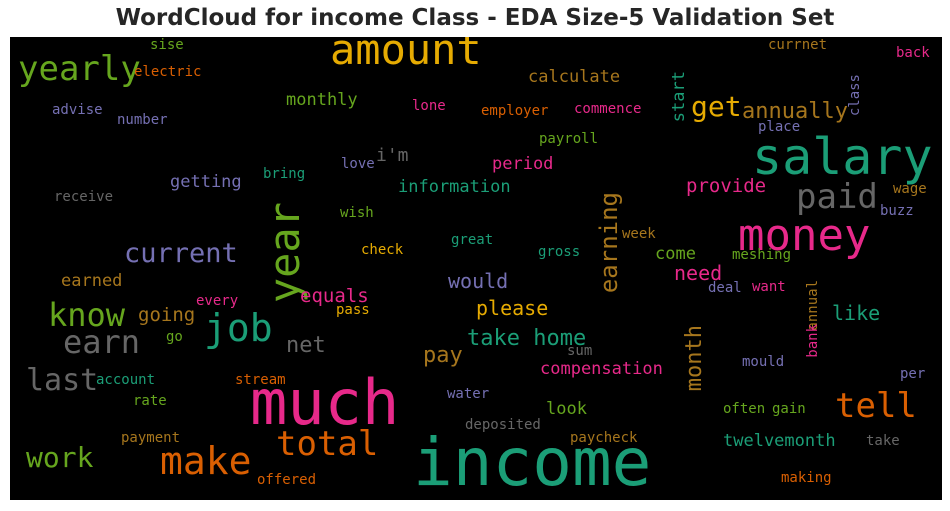 The width and height of the screenshot is (950, 511). What do you see at coordinates (795, 111) in the screenshot?
I see `word-annually: annually` at bounding box center [795, 111].